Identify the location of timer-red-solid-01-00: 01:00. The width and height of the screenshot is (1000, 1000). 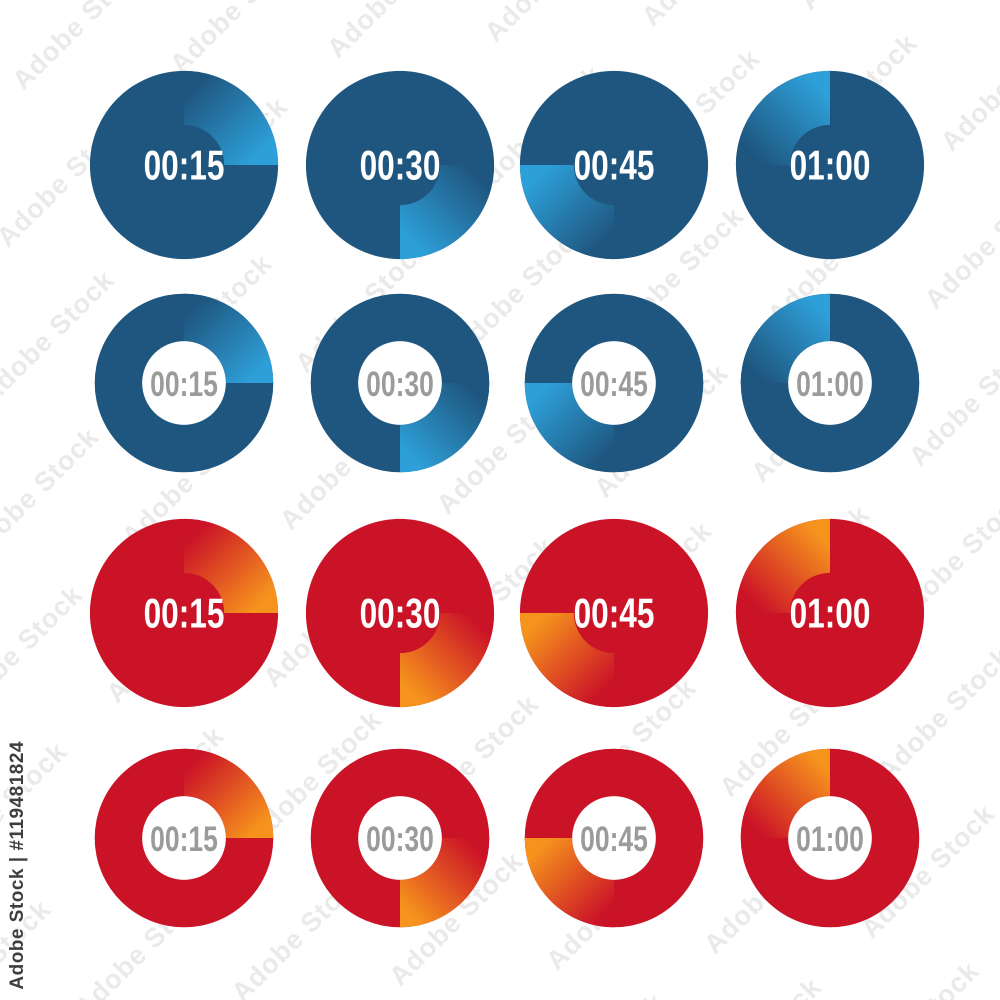
(830, 613).